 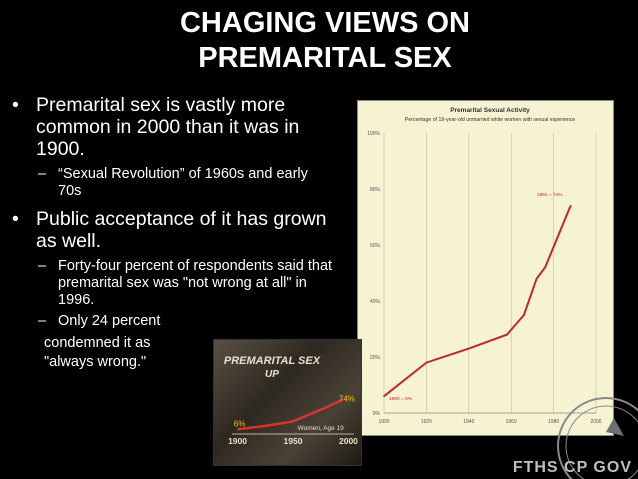 I want to click on inset-title: PREMARITAL SEX, so click(x=272, y=361).